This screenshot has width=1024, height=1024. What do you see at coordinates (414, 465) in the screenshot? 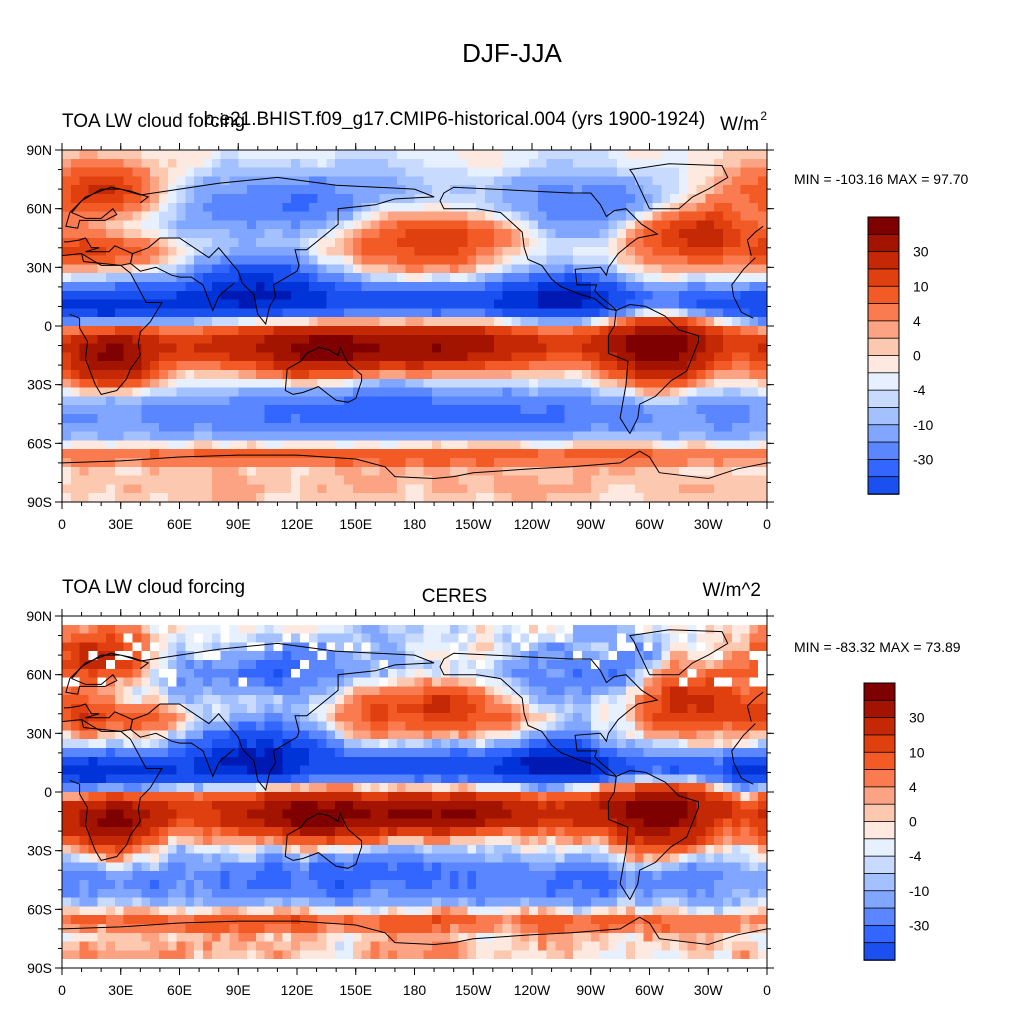
I see `coastline` at bounding box center [414, 465].